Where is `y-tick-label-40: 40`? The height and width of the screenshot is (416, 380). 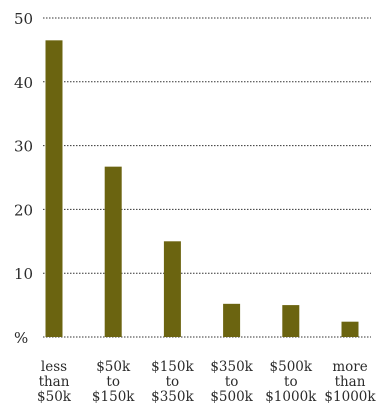 y-tick-label-40: 40 is located at coordinates (23, 83).